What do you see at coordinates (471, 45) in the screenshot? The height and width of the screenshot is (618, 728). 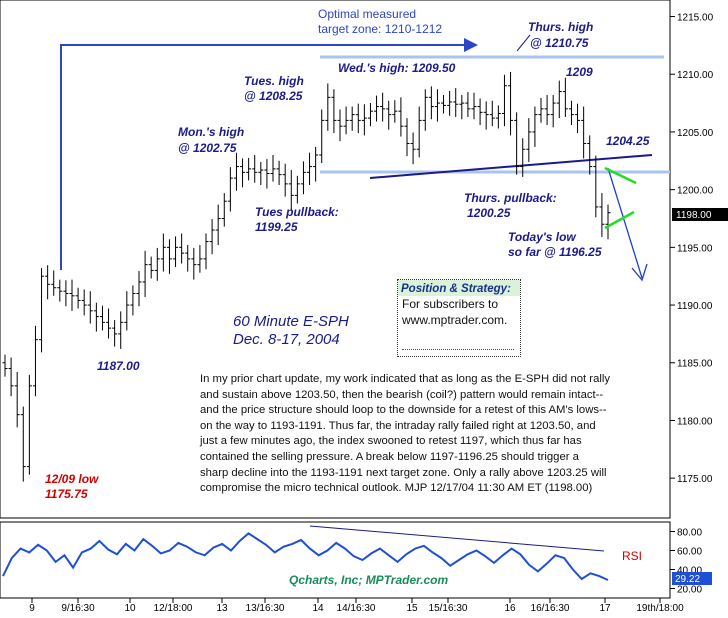 I see `target-arrow-head` at bounding box center [471, 45].